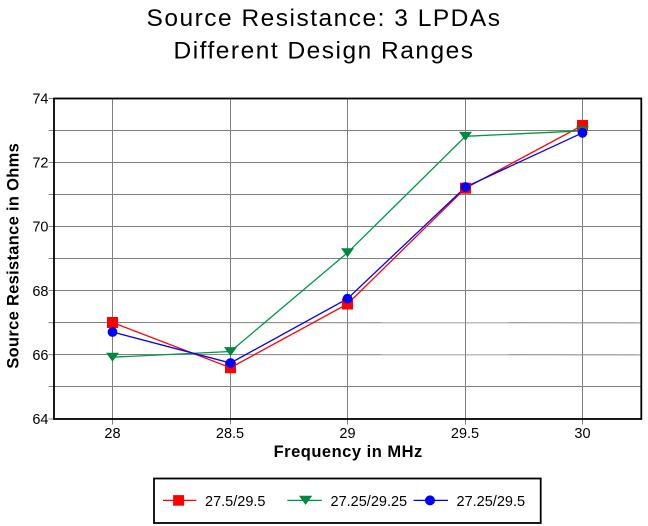  What do you see at coordinates (348, 452) in the screenshot?
I see `svg-text: Frequency in MHz` at bounding box center [348, 452].